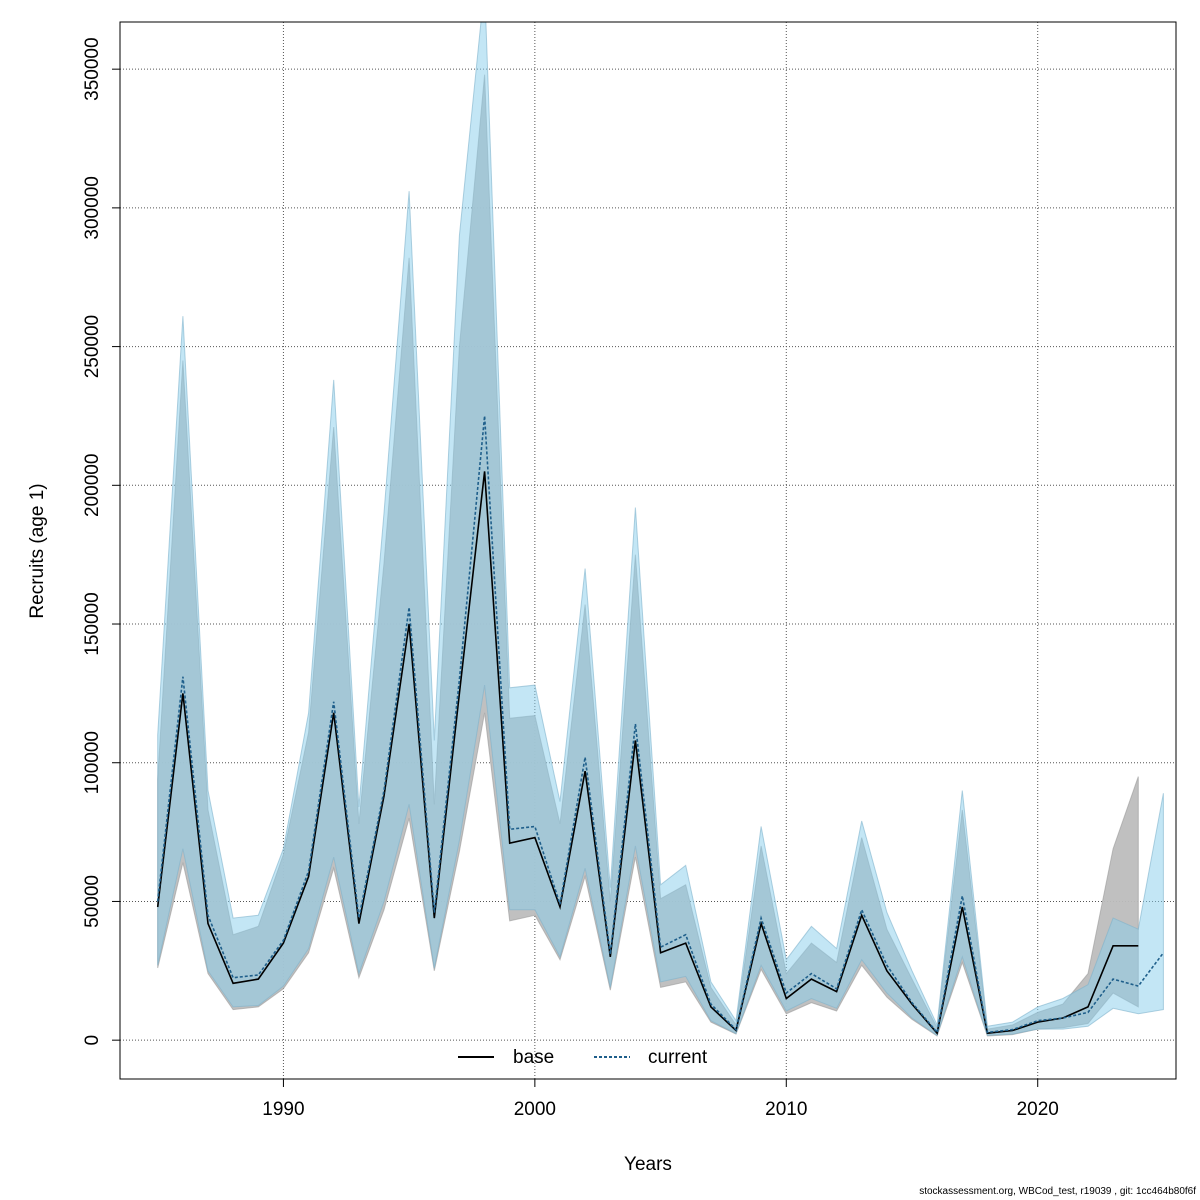  What do you see at coordinates (92, 346) in the screenshot?
I see `y-tick-label: 250000` at bounding box center [92, 346].